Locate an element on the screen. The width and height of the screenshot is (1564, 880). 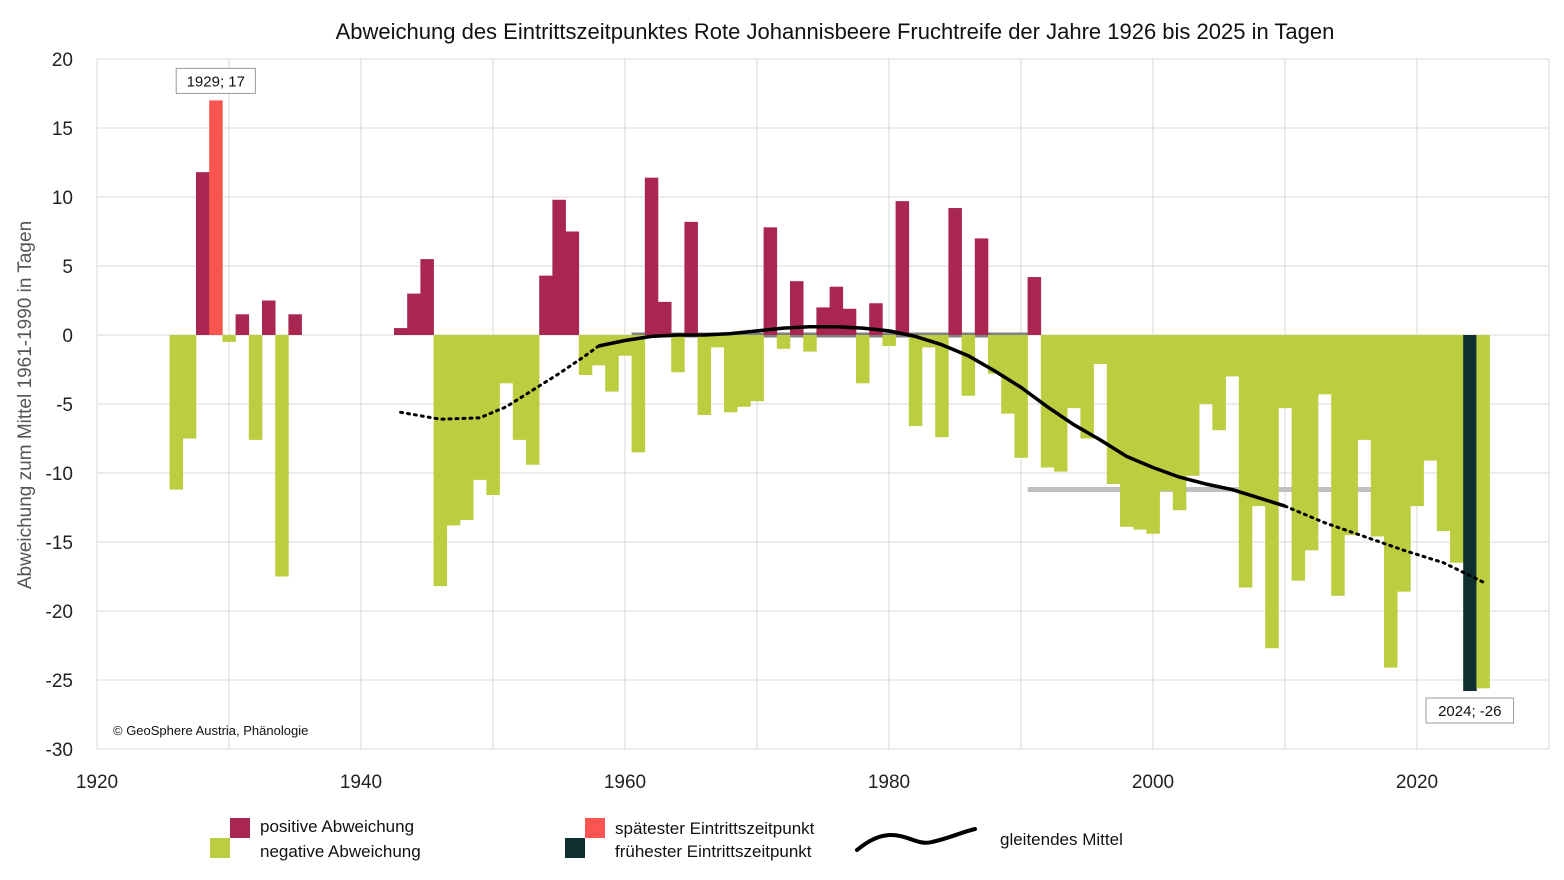
bar-1927 is located at coordinates (189, 387).